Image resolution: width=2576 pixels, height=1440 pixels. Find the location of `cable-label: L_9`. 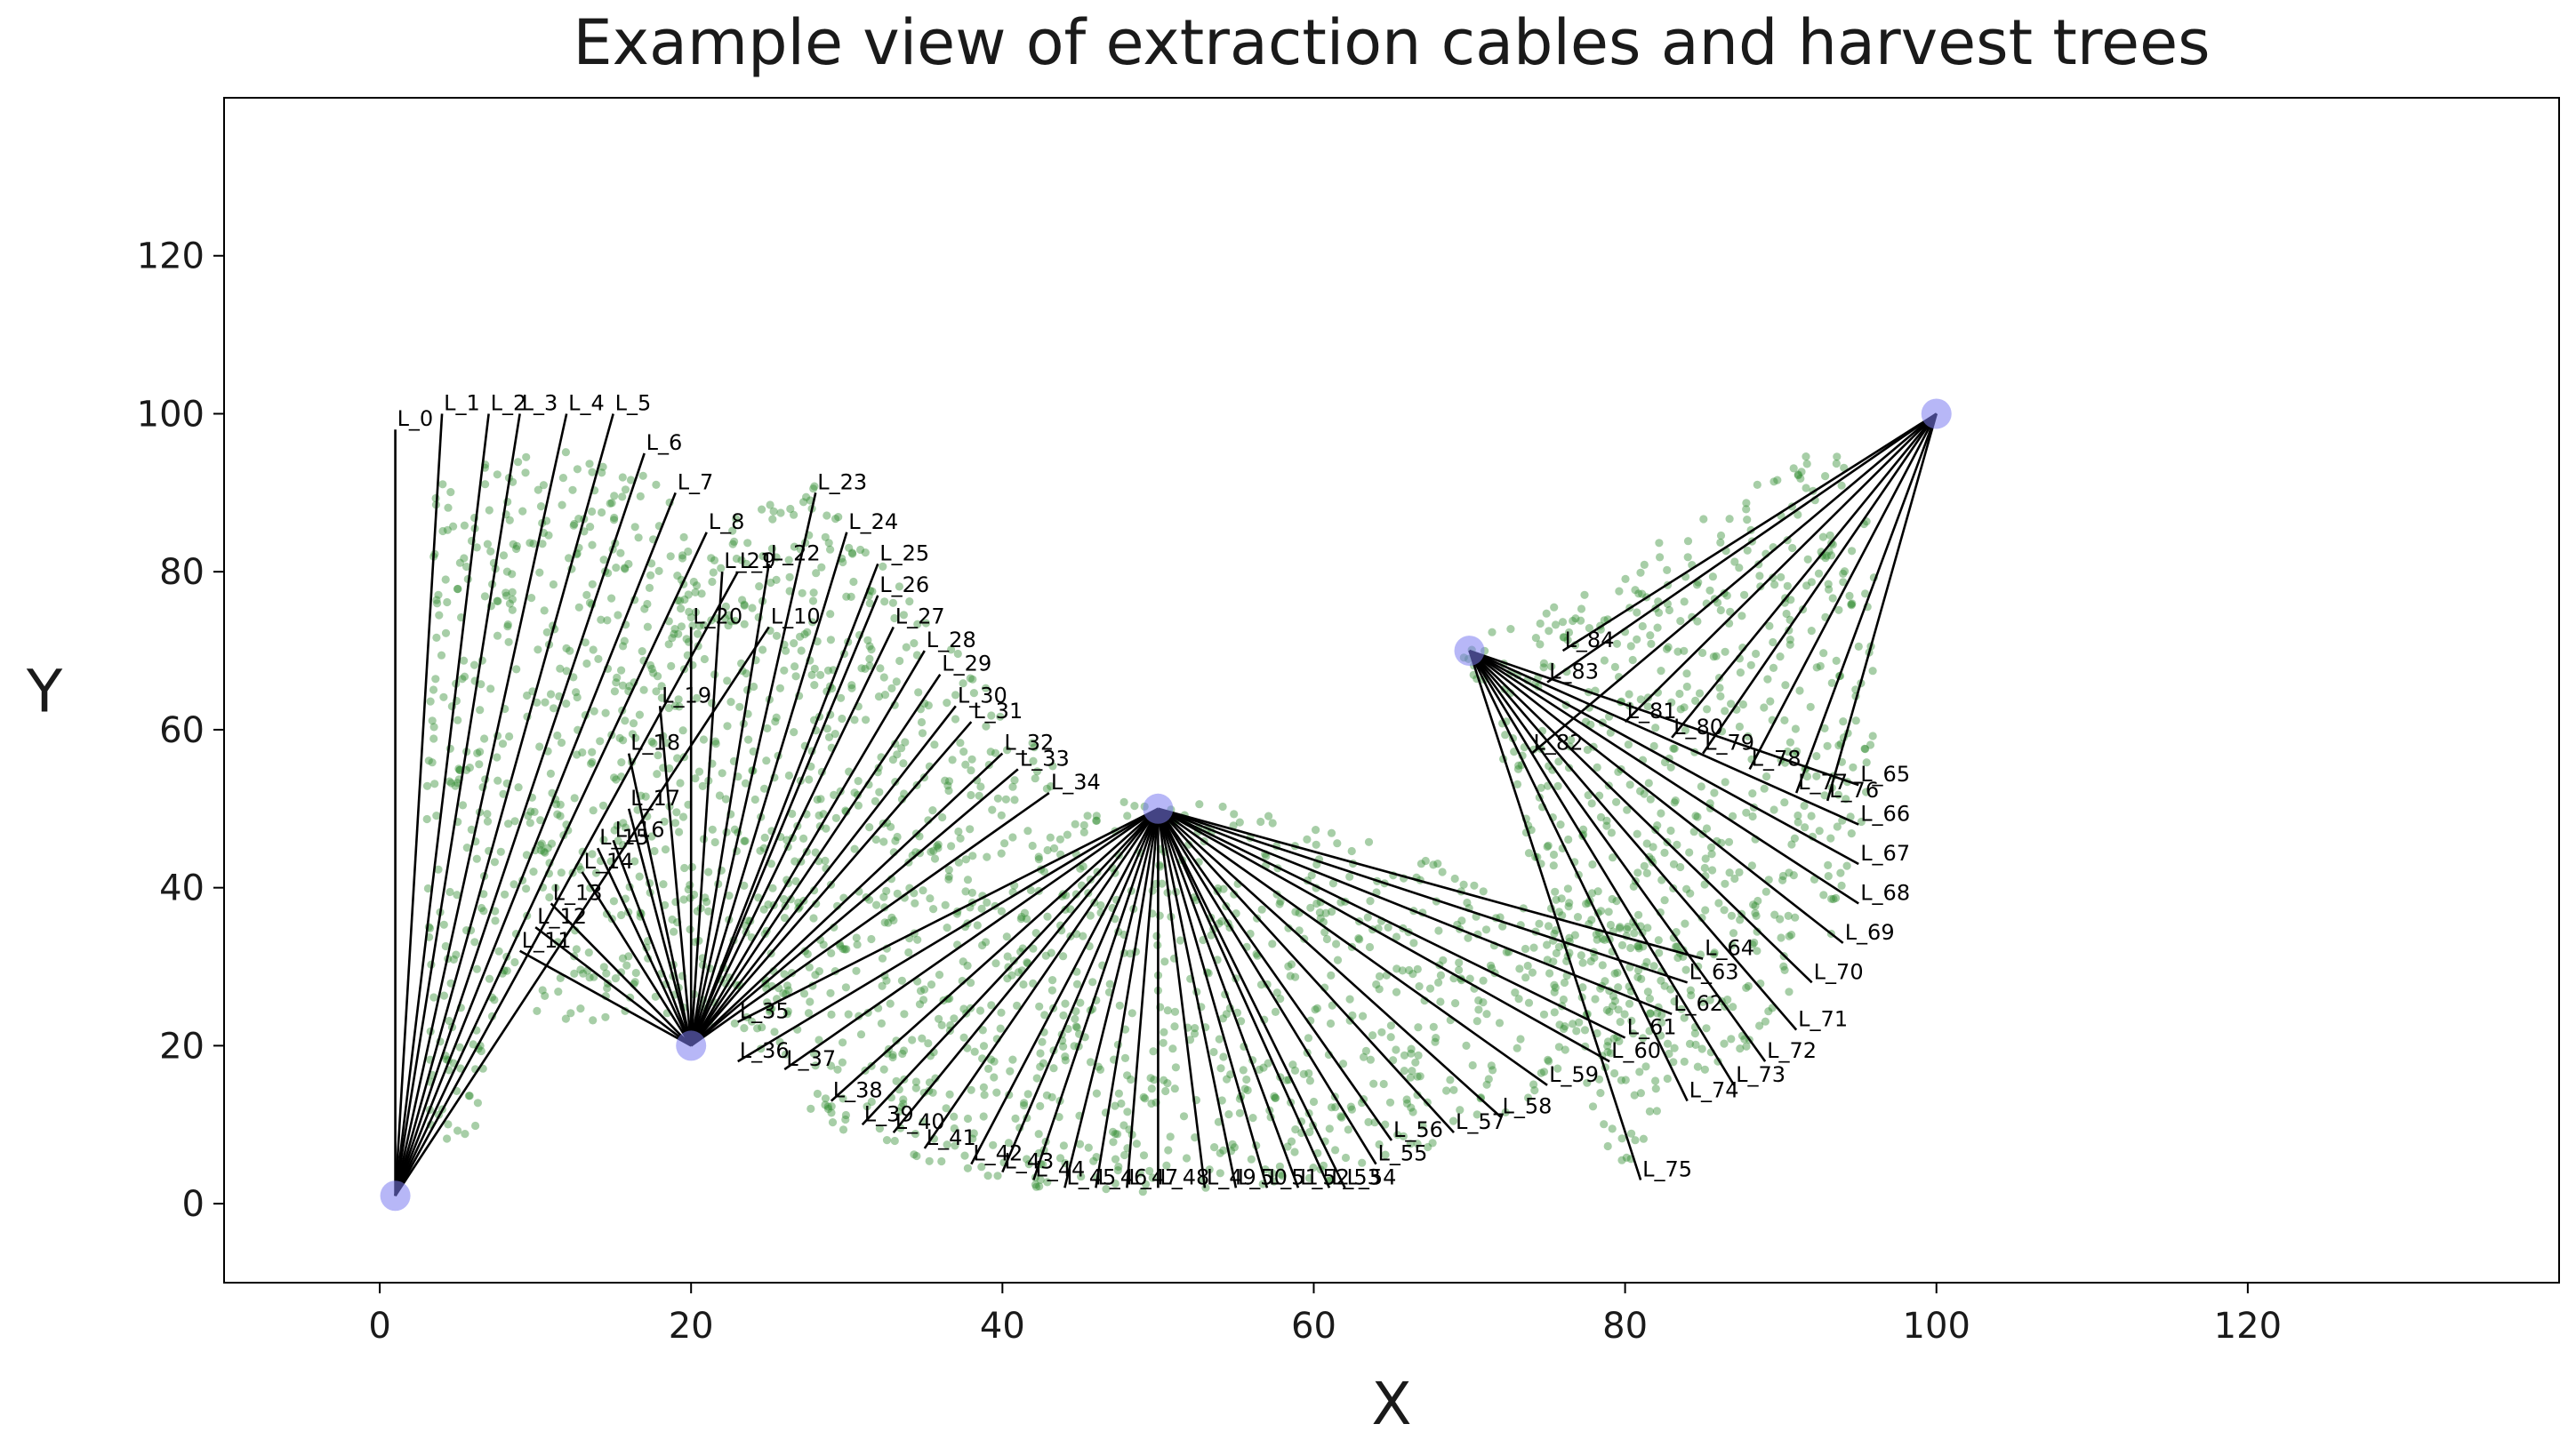

cable-label: L_9 is located at coordinates (758, 560).